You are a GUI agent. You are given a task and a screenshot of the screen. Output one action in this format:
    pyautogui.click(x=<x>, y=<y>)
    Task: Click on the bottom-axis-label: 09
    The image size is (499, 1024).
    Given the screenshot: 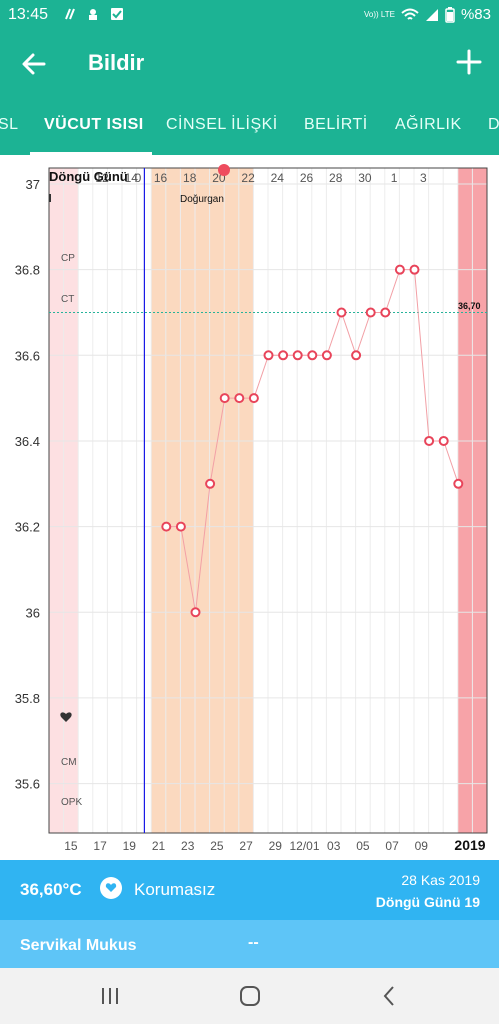 What is the action you would take?
    pyautogui.click(x=422, y=846)
    